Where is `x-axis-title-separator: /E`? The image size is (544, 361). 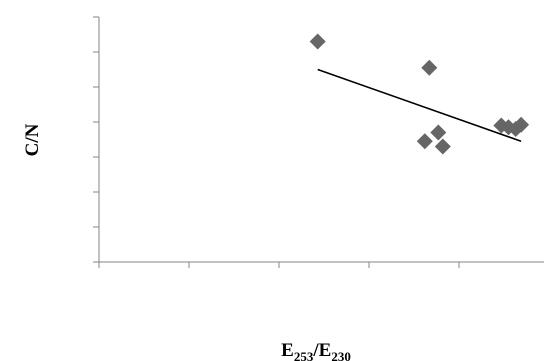
x-axis-title-separator: /E is located at coordinates (321, 350).